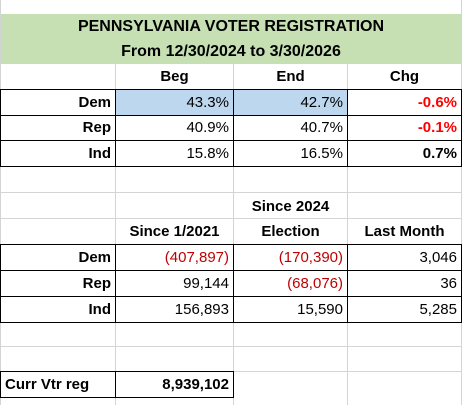 This screenshot has height=405, width=462. Describe the element at coordinates (290, 102) in the screenshot. I see `top-dem-end: 42.7%` at that location.